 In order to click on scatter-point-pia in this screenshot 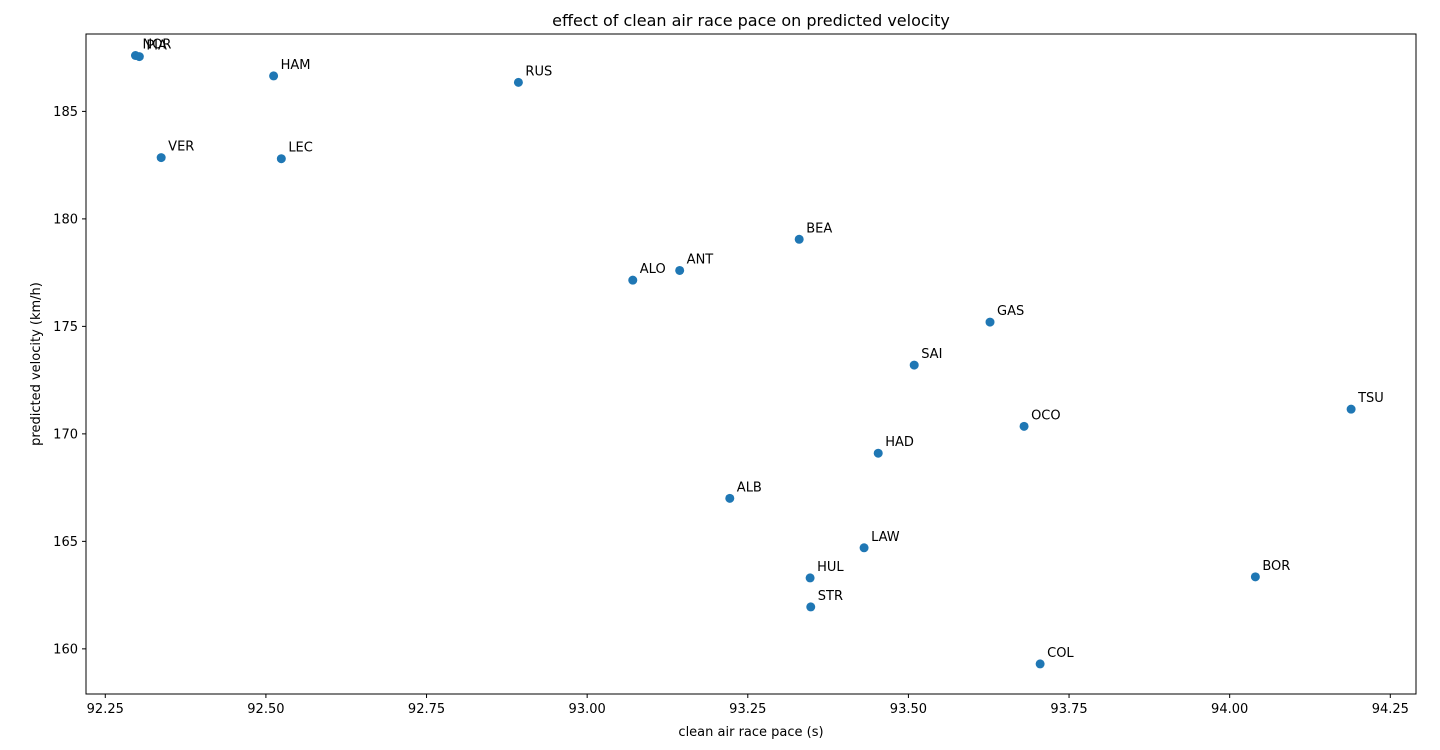, I will do `click(139, 57)`.